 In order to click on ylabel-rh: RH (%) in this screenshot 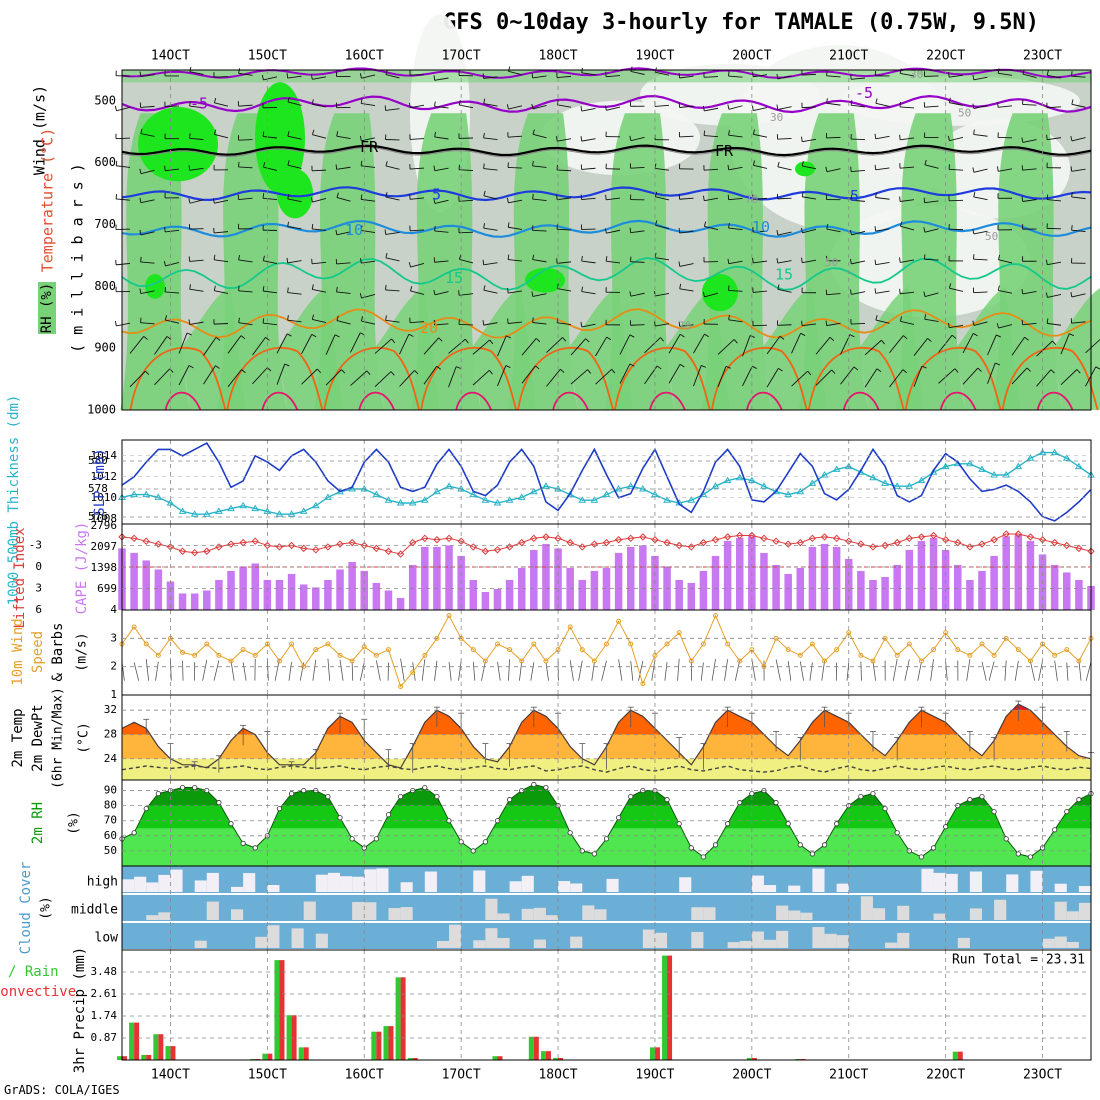, I will do `click(47, 308)`.